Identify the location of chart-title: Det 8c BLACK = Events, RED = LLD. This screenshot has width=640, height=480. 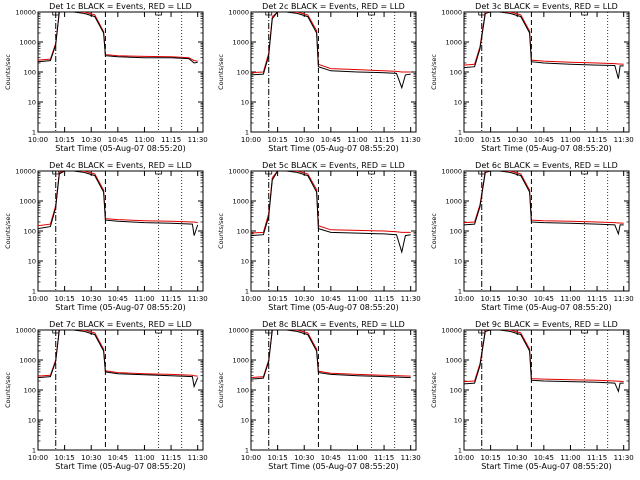
(333, 324).